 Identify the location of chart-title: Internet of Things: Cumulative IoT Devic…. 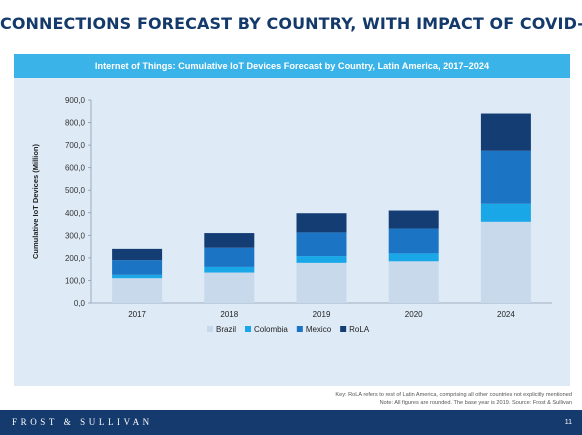
(292, 66).